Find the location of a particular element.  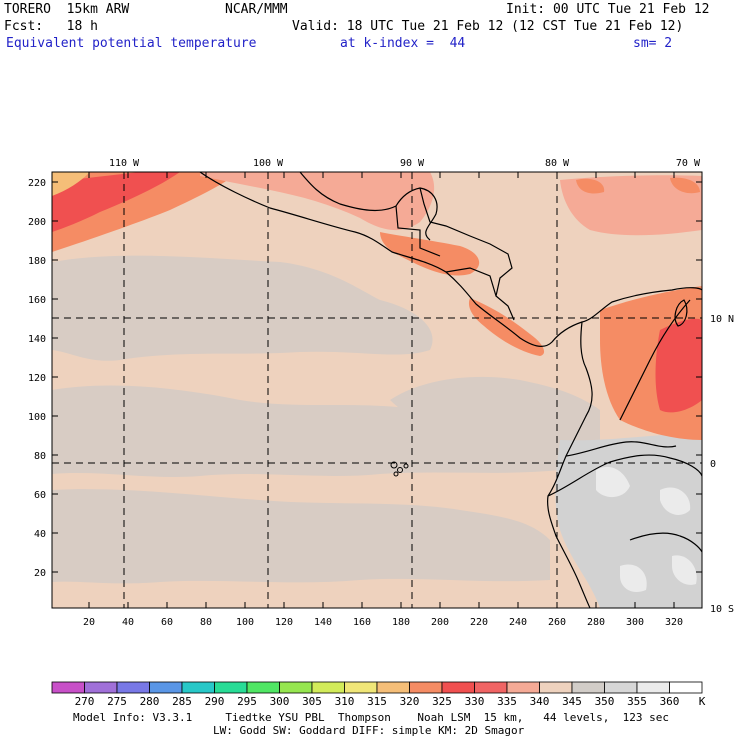

boundary-peru is located at coordinates (624, 475).